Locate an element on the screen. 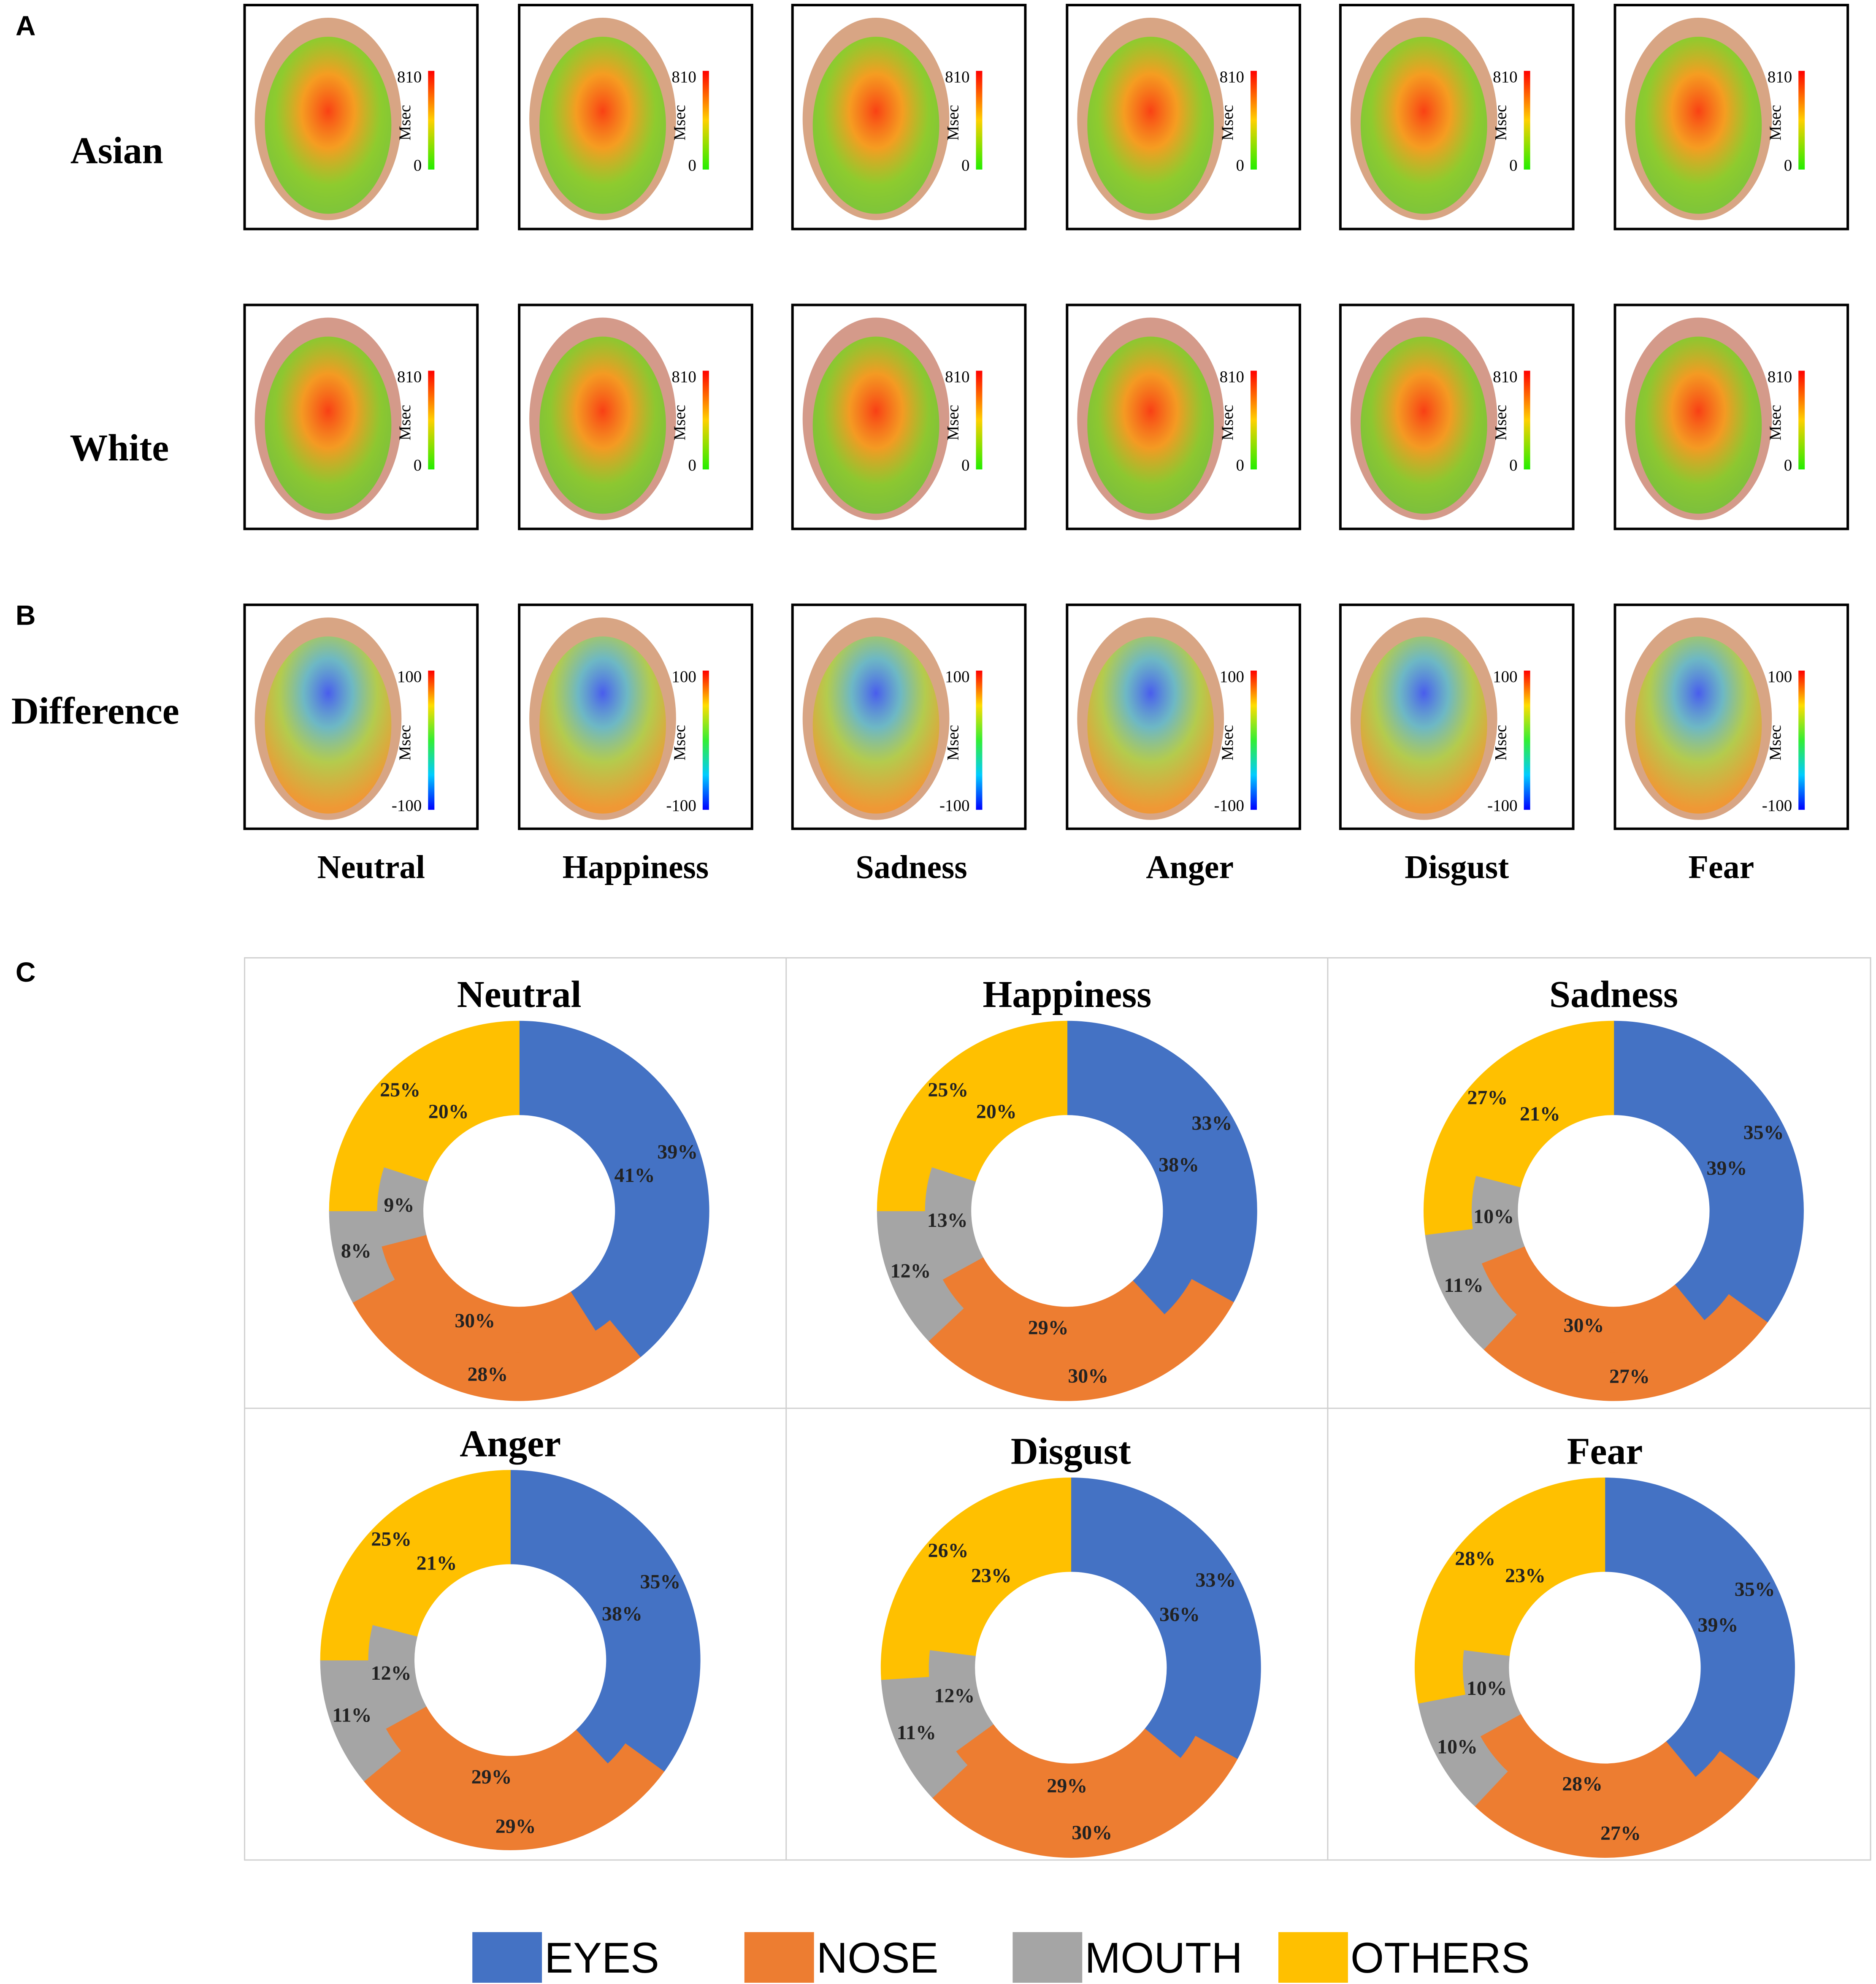 This screenshot has width=1876, height=1984. chart-title: Fear is located at coordinates (1605, 1451).